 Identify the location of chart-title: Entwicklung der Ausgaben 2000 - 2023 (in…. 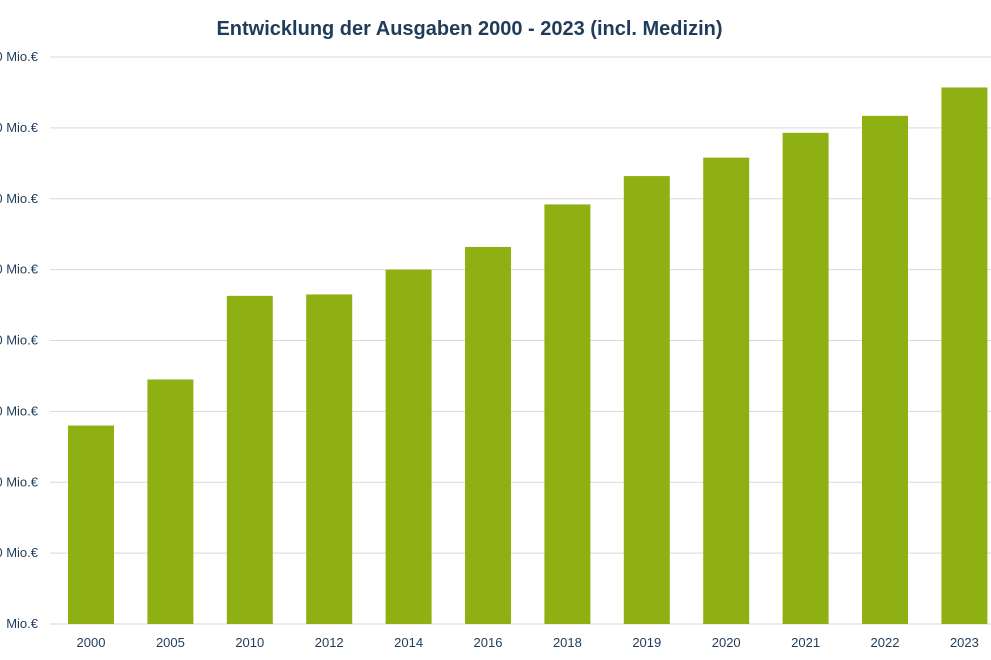
(469, 29).